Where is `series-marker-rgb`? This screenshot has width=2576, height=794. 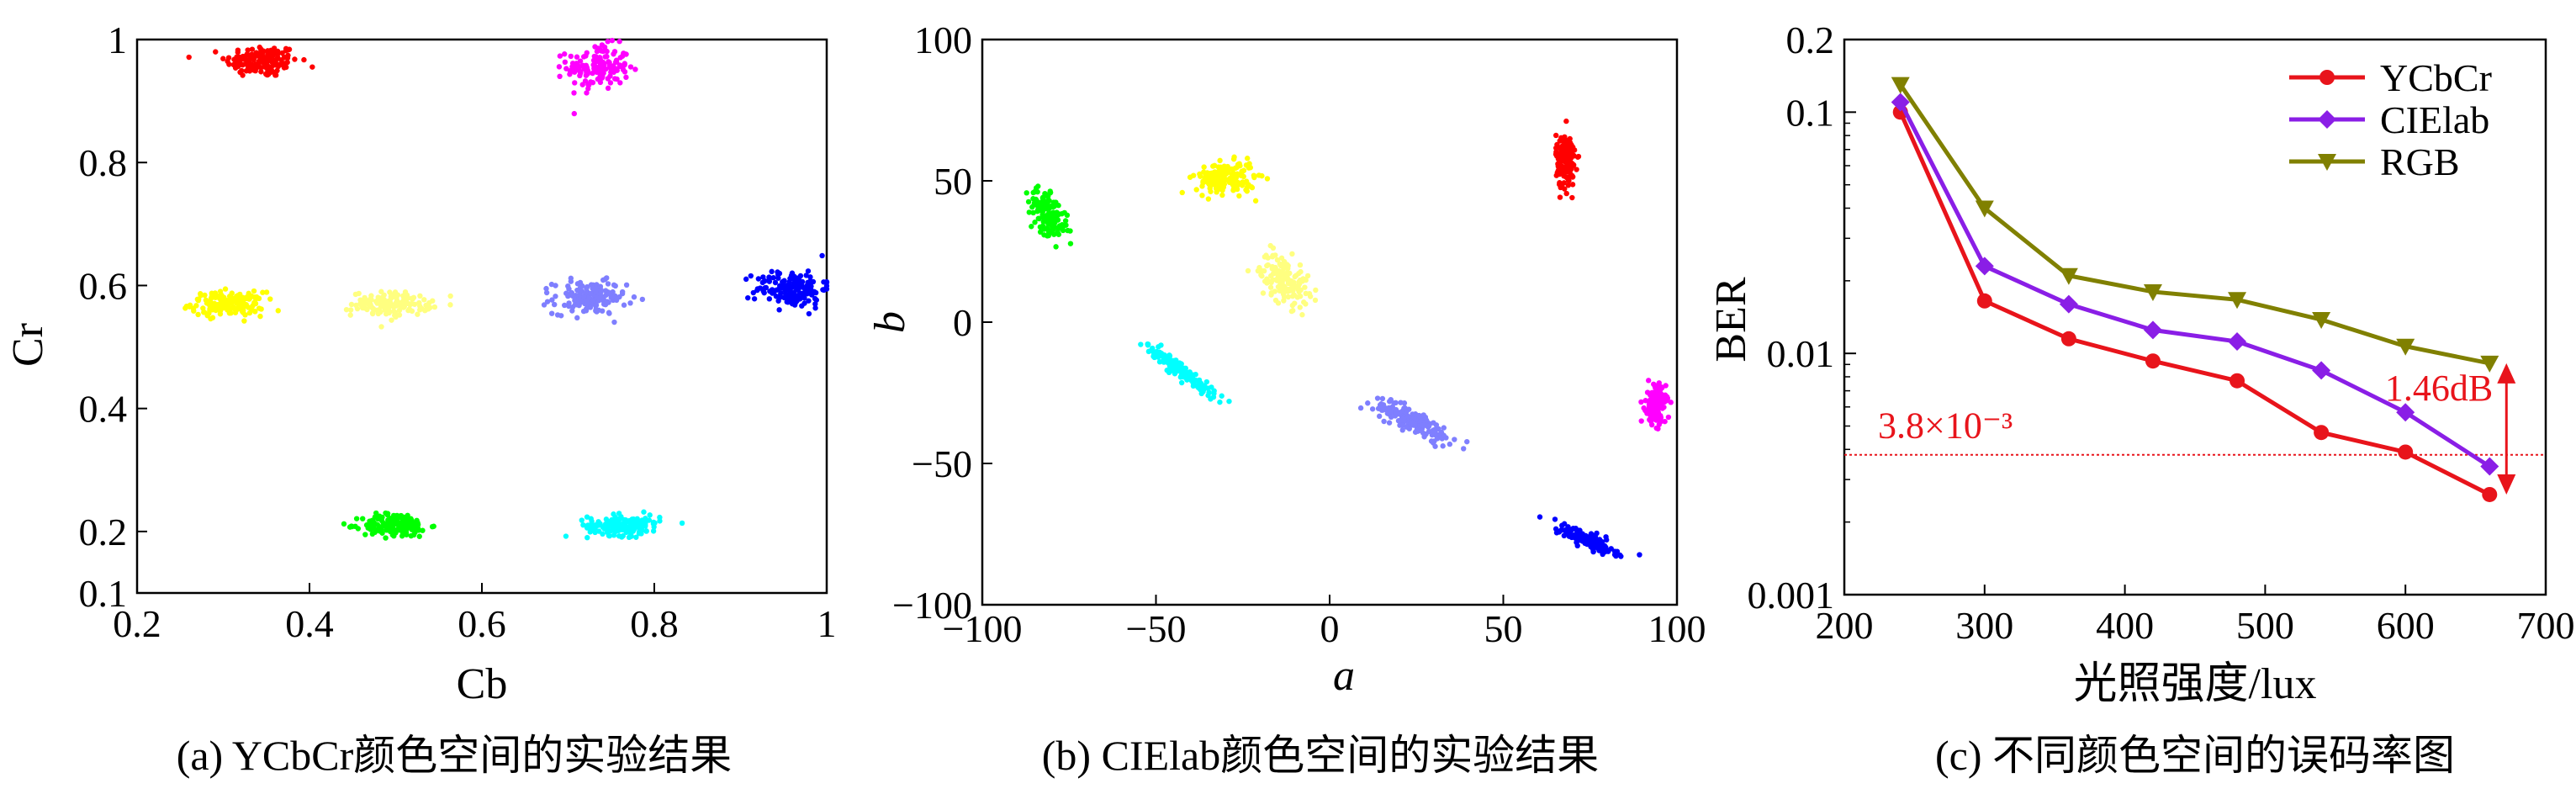
series-marker-rgb is located at coordinates (2489, 364).